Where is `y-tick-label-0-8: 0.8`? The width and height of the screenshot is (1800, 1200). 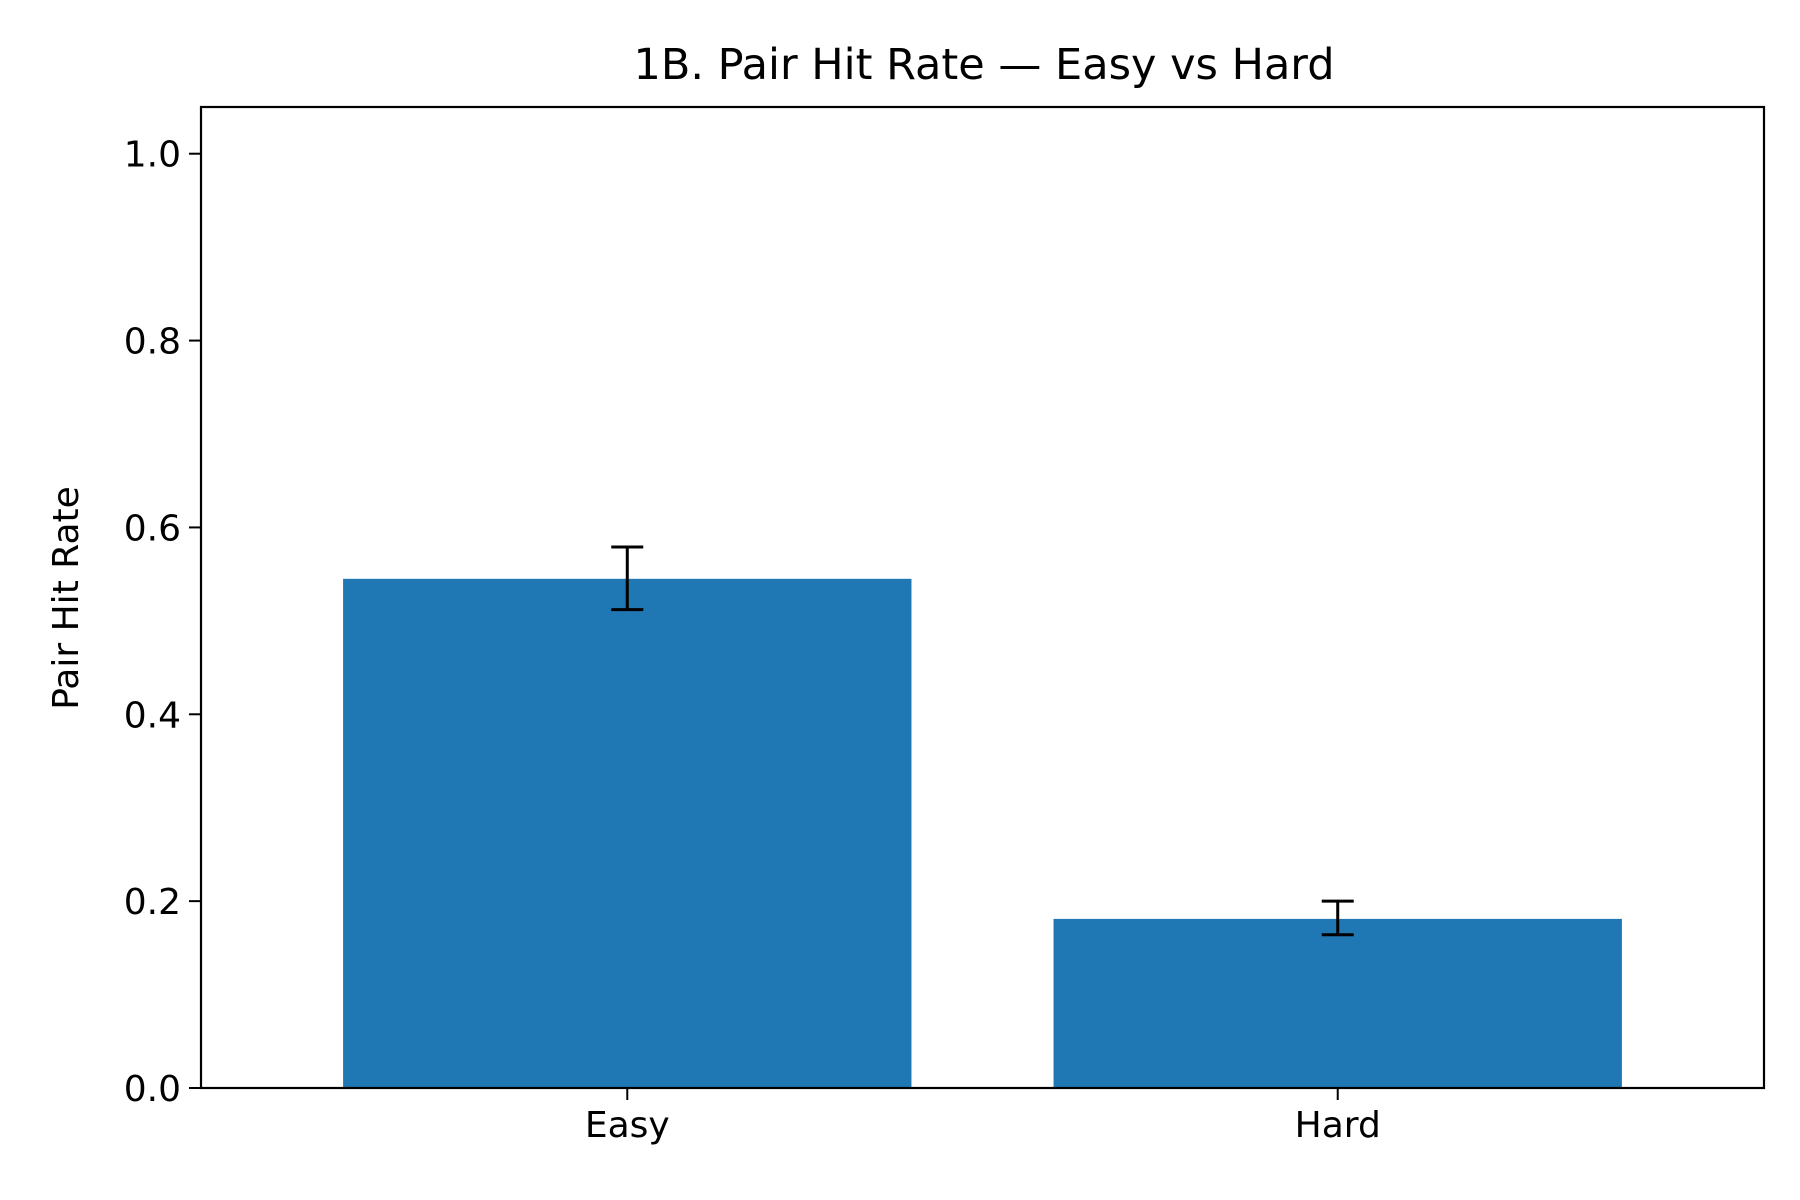 y-tick-label-0-8: 0.8 is located at coordinates (152, 342).